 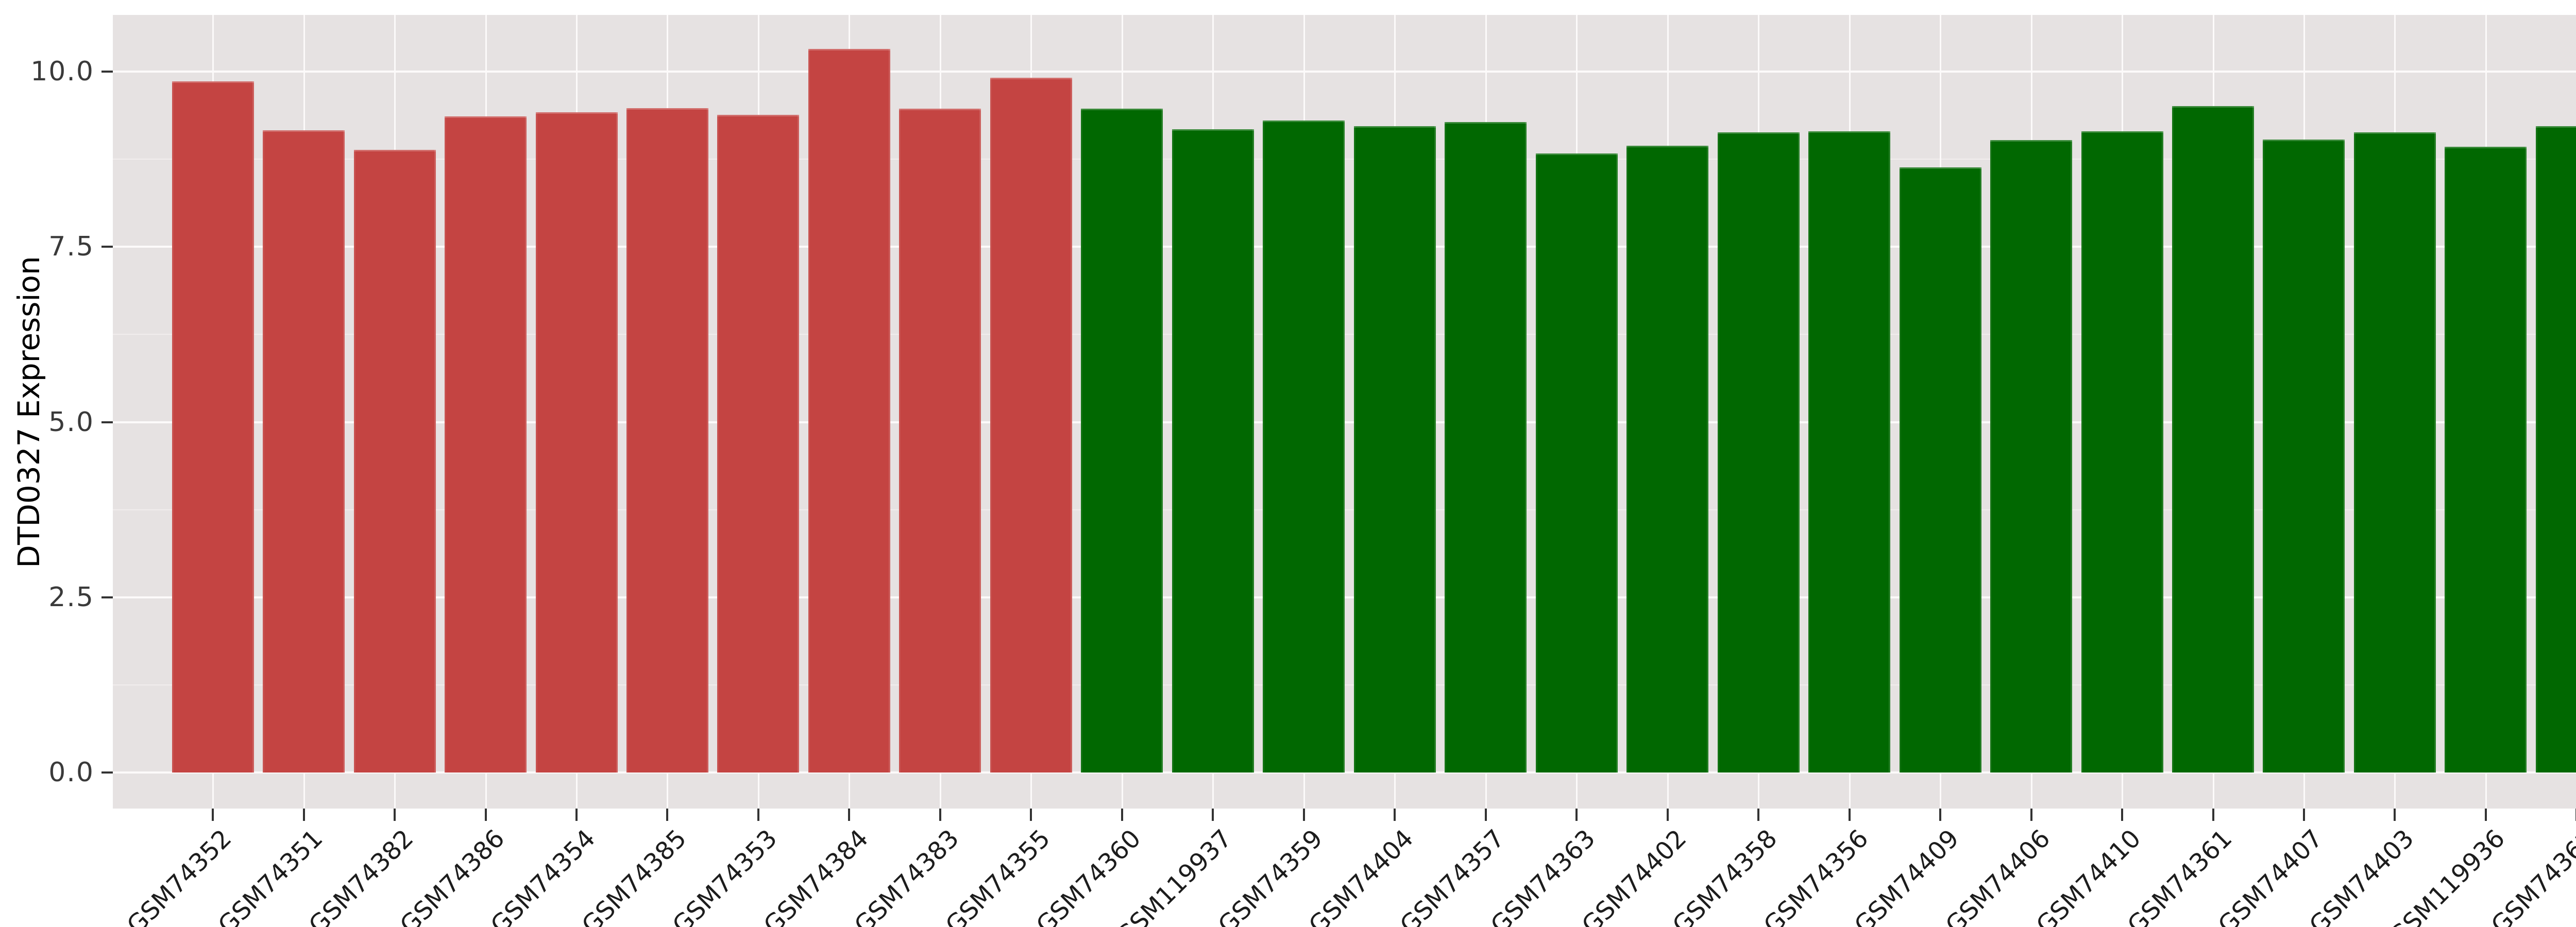 What do you see at coordinates (1031, 425) in the screenshot?
I see `bar-GSM74355` at bounding box center [1031, 425].